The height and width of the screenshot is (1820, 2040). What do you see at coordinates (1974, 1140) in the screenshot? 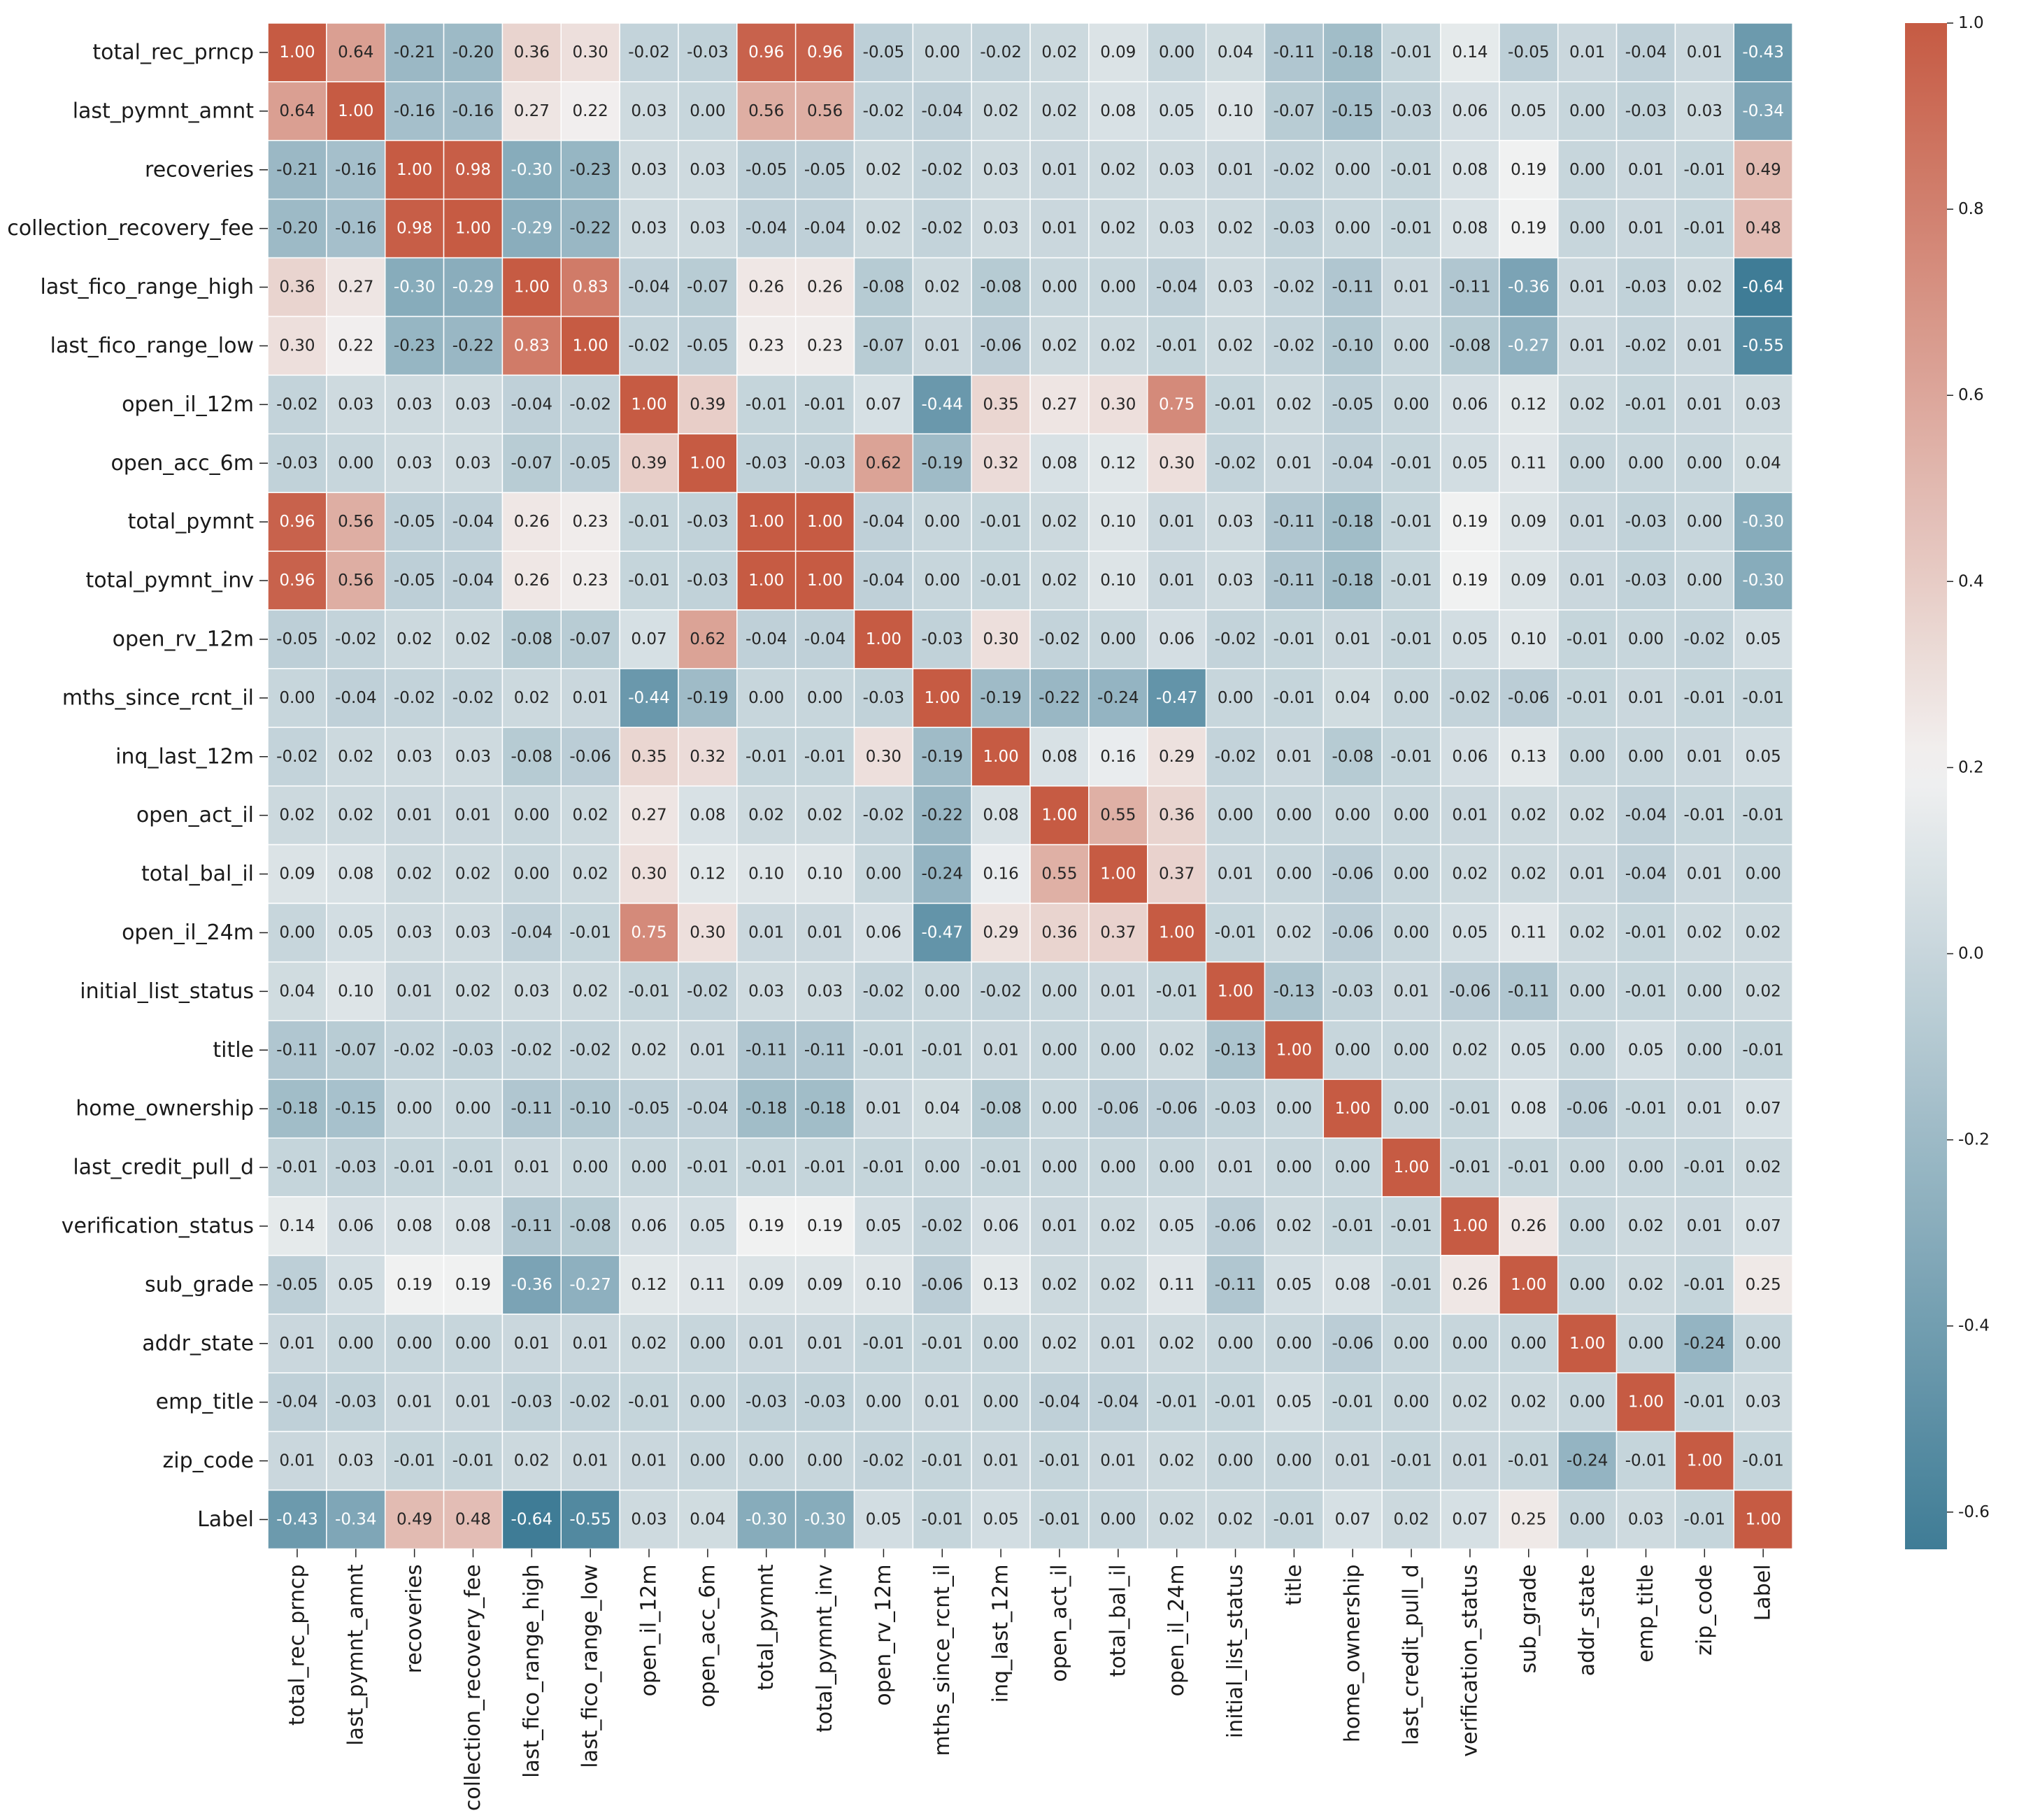
I see `colorbar-tick-label: -0.2` at bounding box center [1974, 1140].